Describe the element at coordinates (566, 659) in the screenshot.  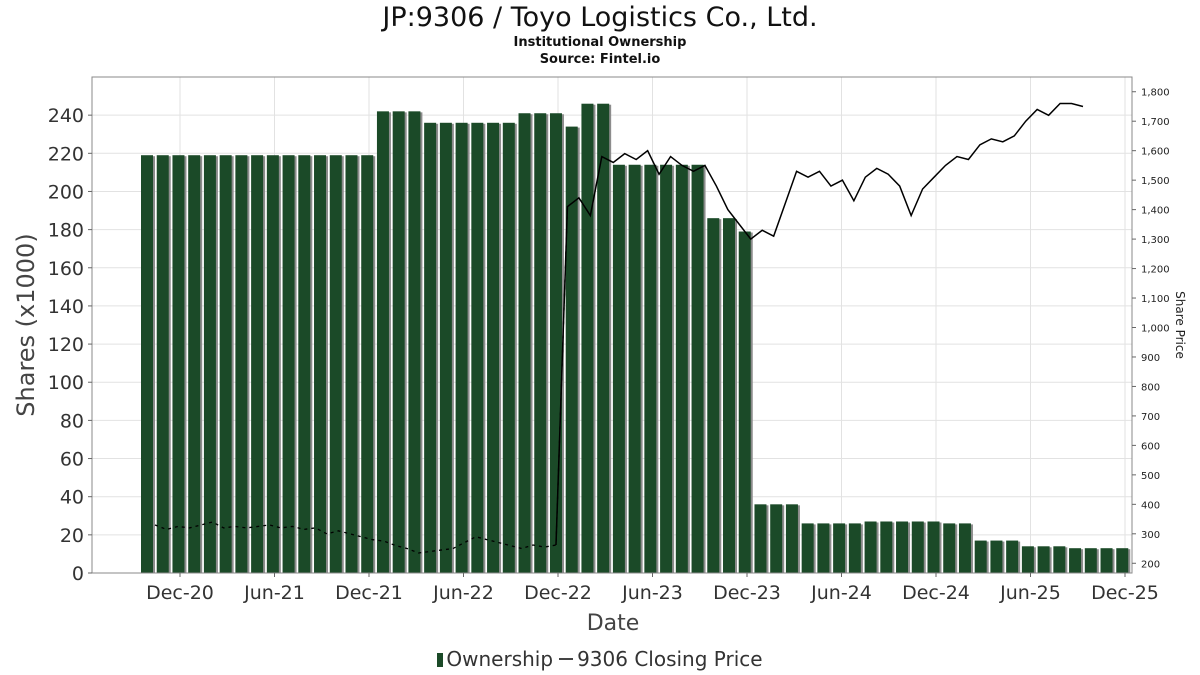
I see `price-legend-swatch` at that location.